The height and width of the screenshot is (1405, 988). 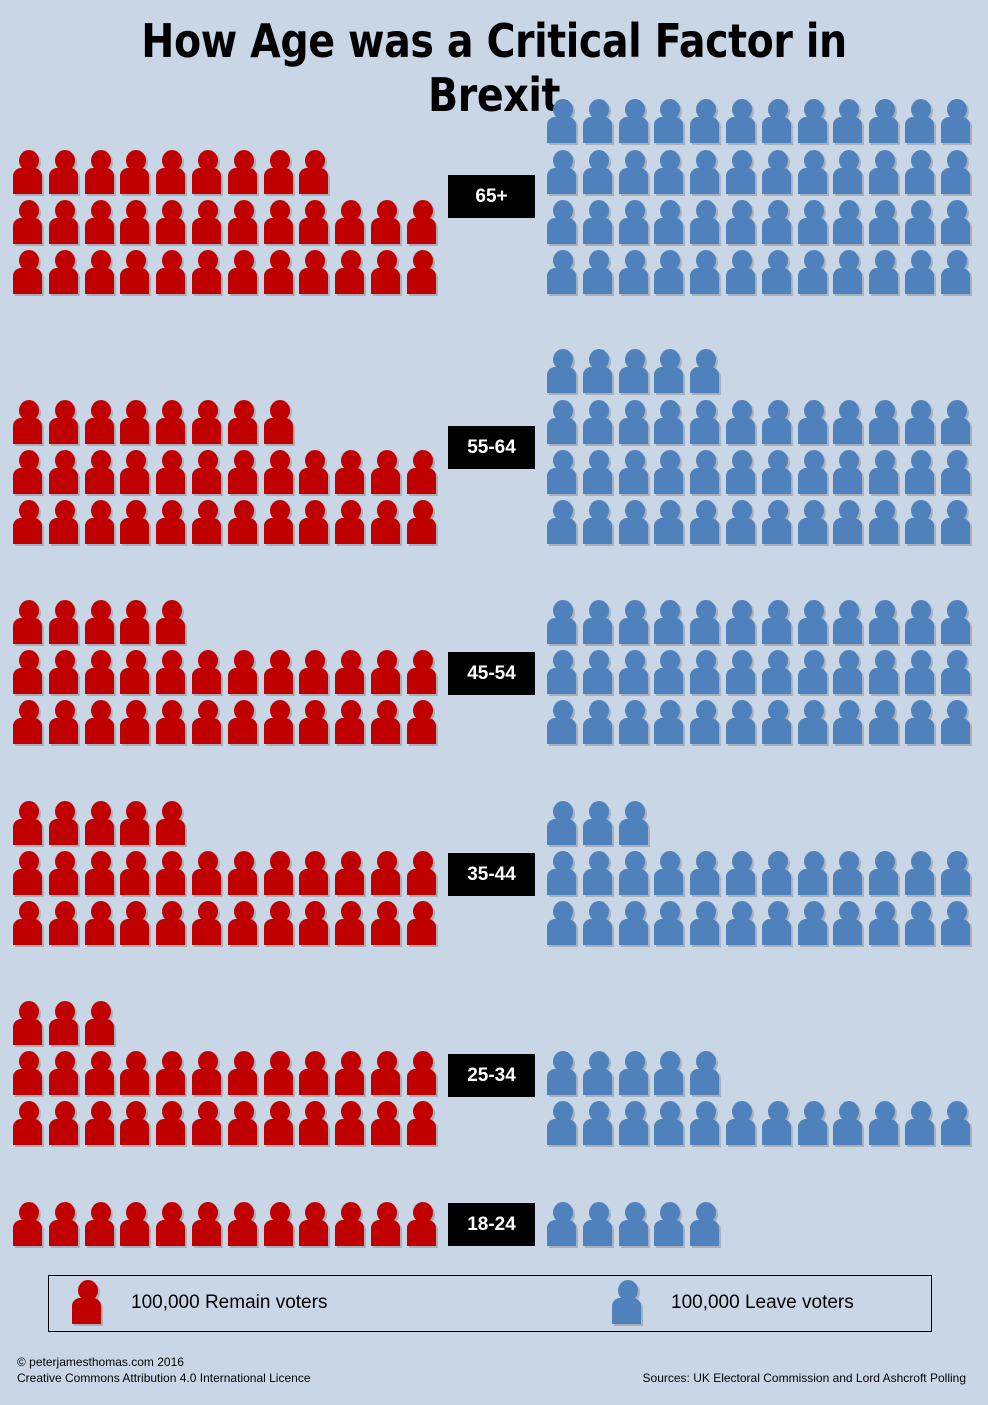 What do you see at coordinates (491, 1075) in the screenshot?
I see `age-label: 25-34` at bounding box center [491, 1075].